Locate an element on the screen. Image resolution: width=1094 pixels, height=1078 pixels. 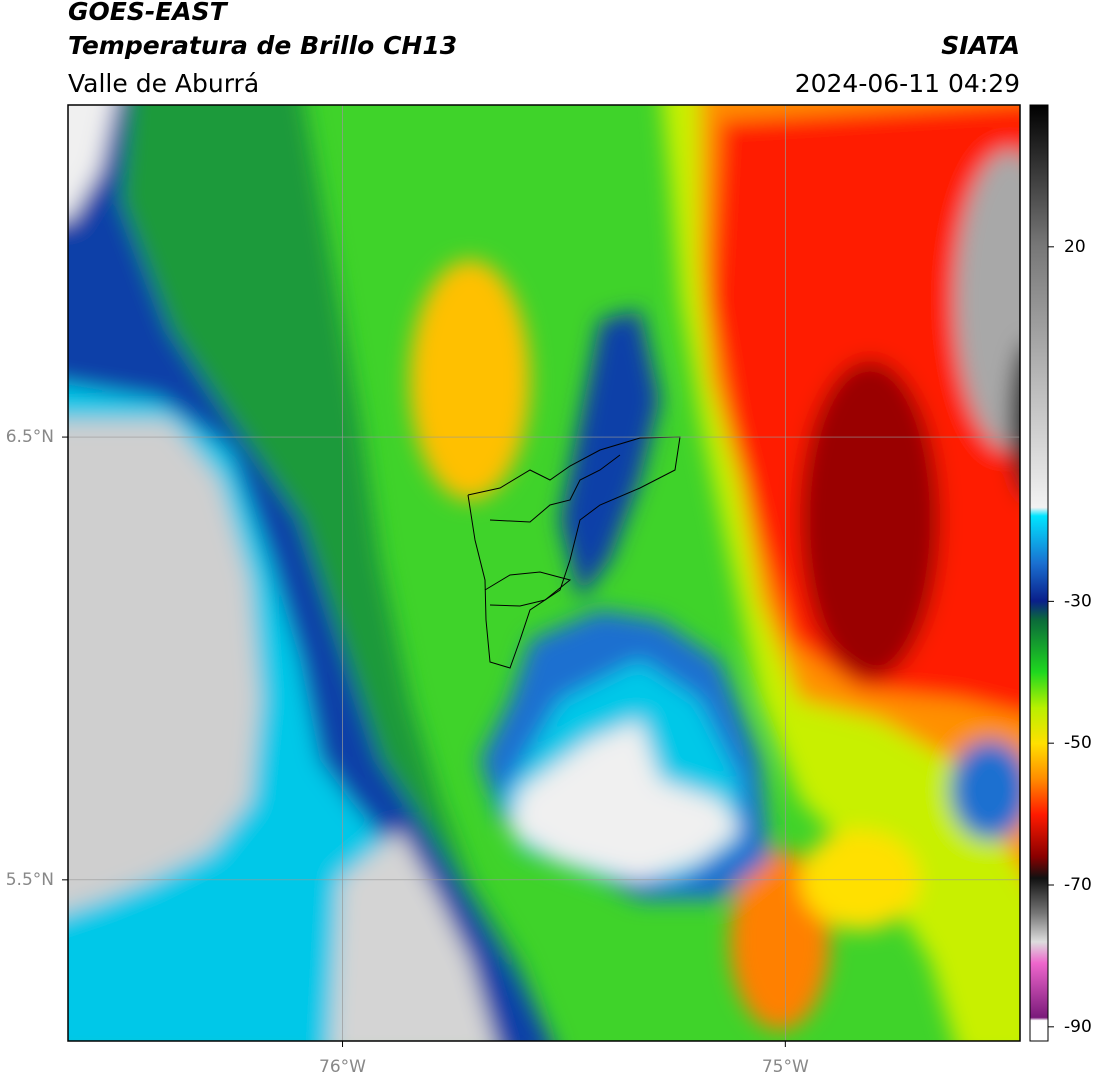
colorbar-tick-label: 20 is located at coordinates (1075, 247).